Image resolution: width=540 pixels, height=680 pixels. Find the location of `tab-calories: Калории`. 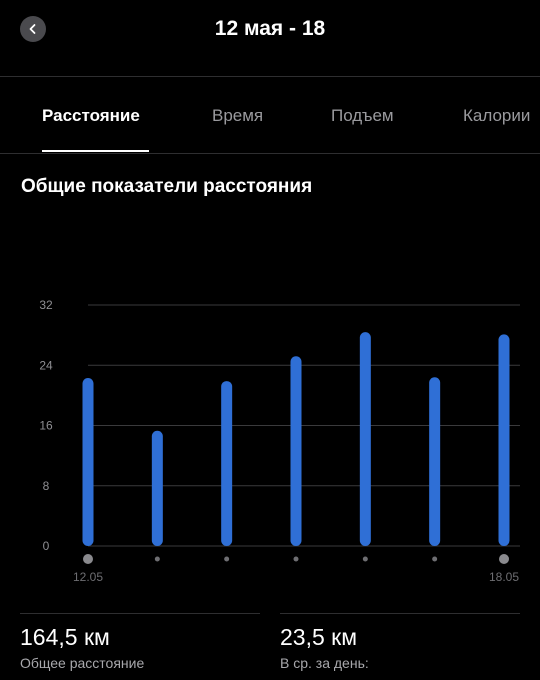

tab-calories: Калории is located at coordinates (497, 115).